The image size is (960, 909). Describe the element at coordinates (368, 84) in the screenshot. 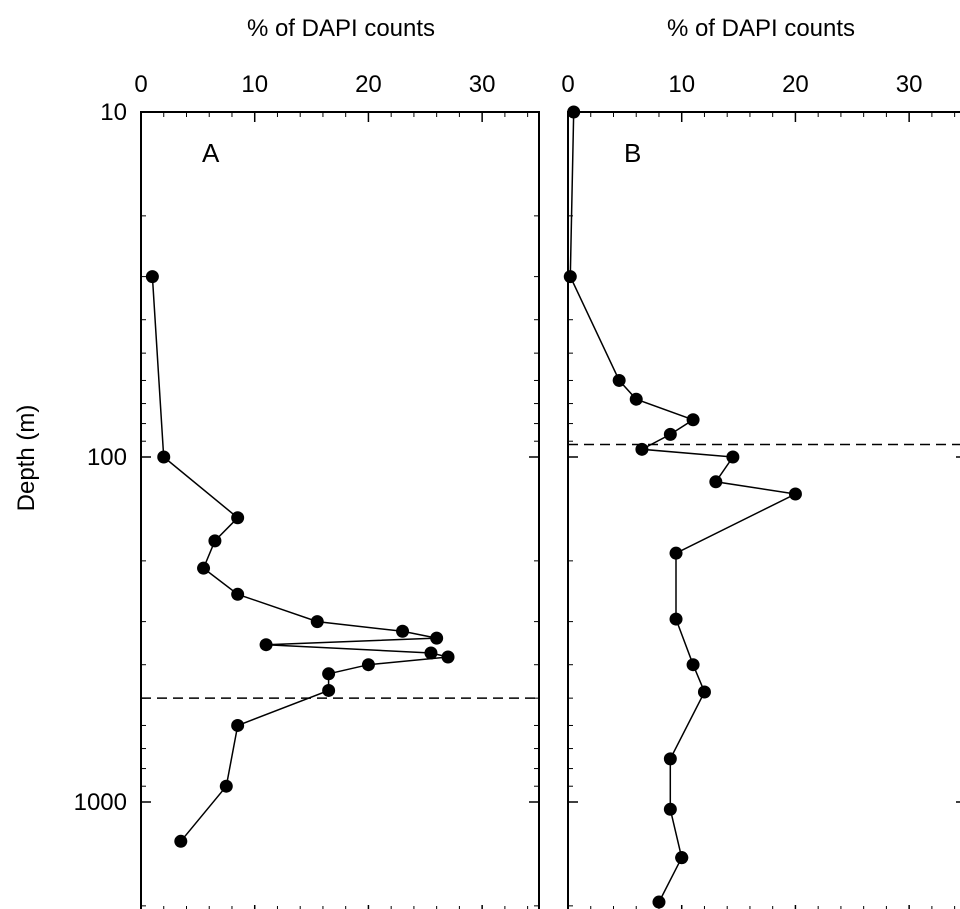

I see `panel-a-x-tick-label: 20` at that location.